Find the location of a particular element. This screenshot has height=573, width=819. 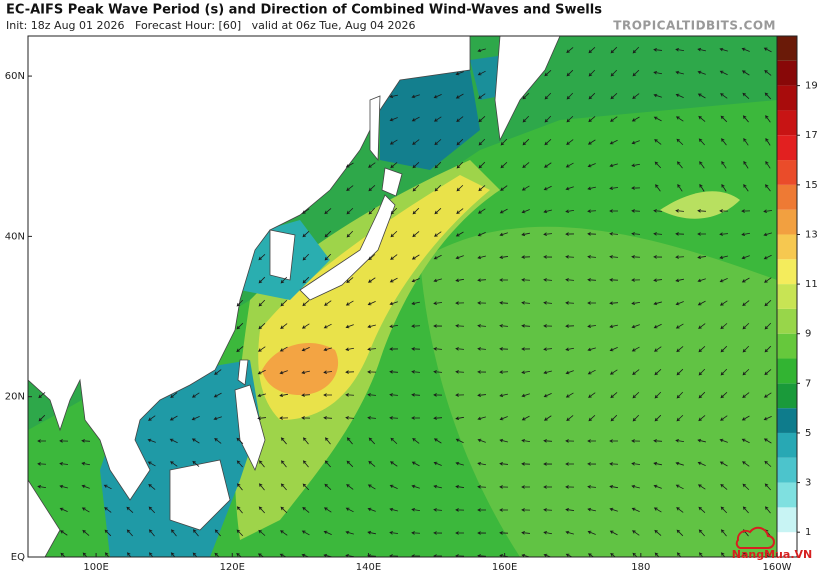

lon-label: 120E is located at coordinates (232, 567).